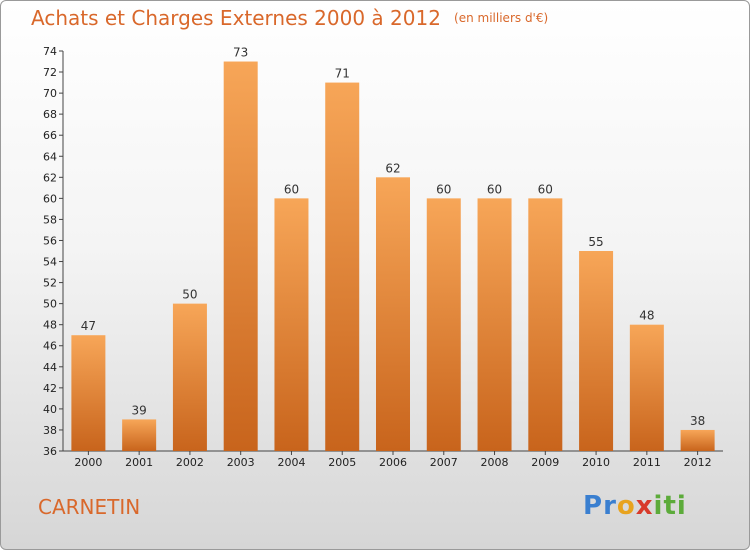 This screenshot has width=750, height=550. What do you see at coordinates (494, 324) in the screenshot?
I see `bar-2008` at bounding box center [494, 324].